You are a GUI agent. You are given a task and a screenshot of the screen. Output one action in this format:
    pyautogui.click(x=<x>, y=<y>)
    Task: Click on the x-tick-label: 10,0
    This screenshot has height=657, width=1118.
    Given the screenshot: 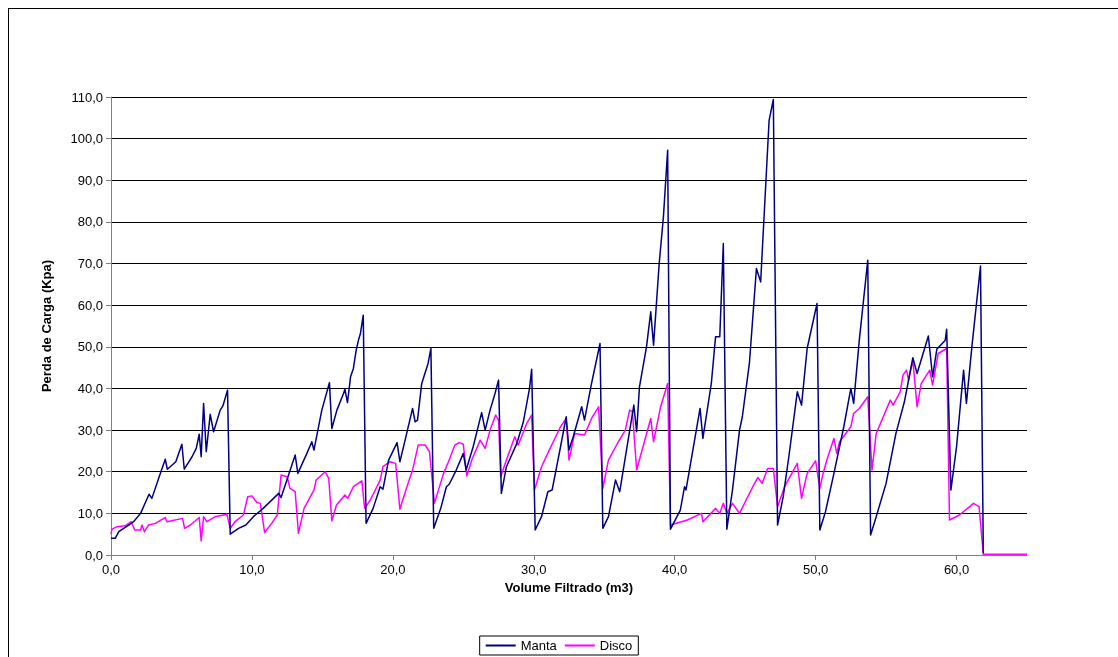 What is the action you would take?
    pyautogui.click(x=252, y=569)
    